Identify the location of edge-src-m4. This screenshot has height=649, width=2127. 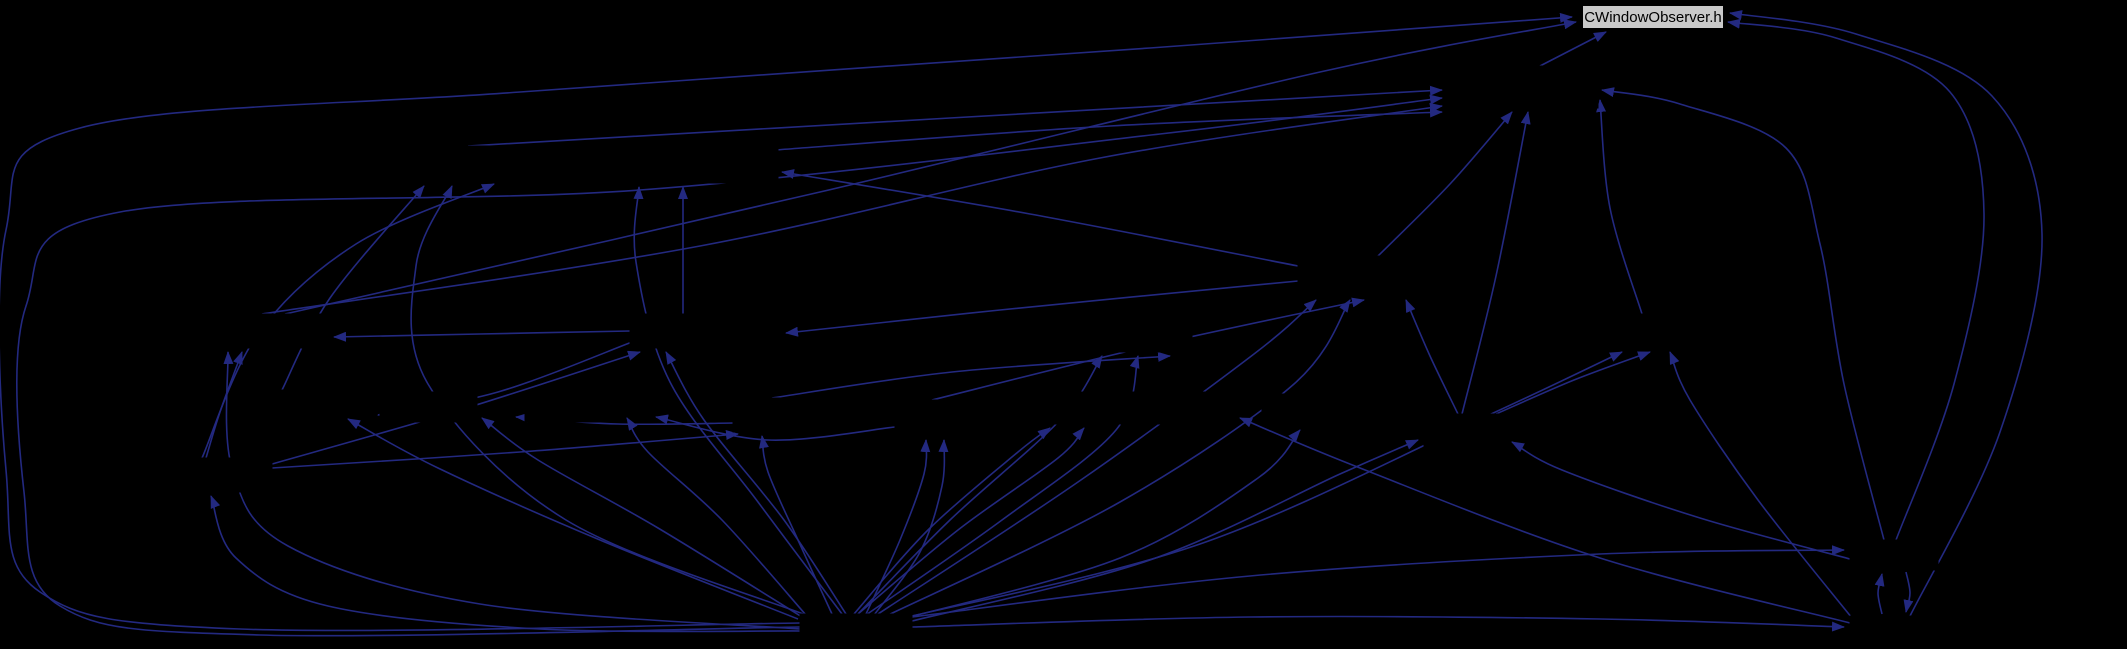
(1101, 524).